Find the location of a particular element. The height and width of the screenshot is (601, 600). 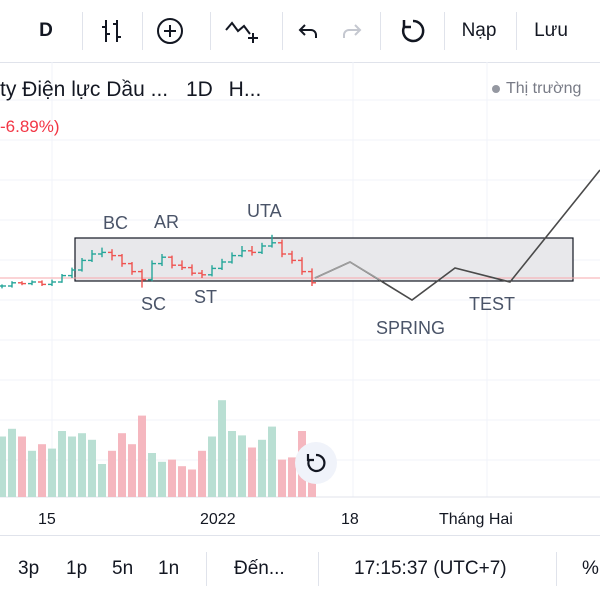

range-3p-button: 3p is located at coordinates (29, 568).